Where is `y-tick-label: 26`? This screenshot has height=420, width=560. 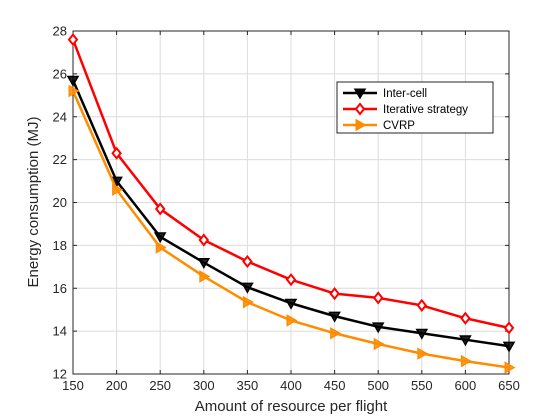 y-tick-label: 26 is located at coordinates (60, 73).